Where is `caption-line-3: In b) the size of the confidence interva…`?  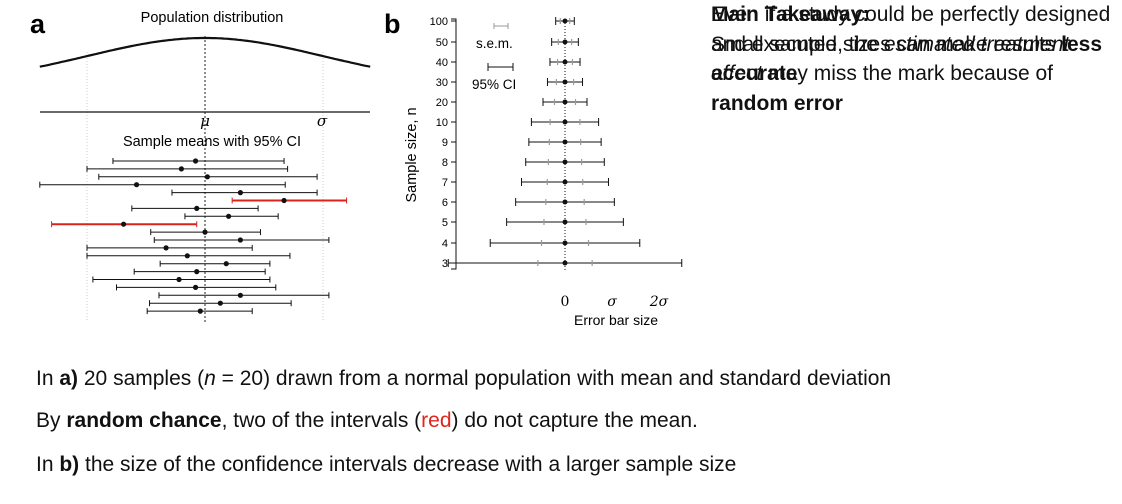
caption-line-3: In b) the size of the confidence interva… is located at coordinates (386, 464).